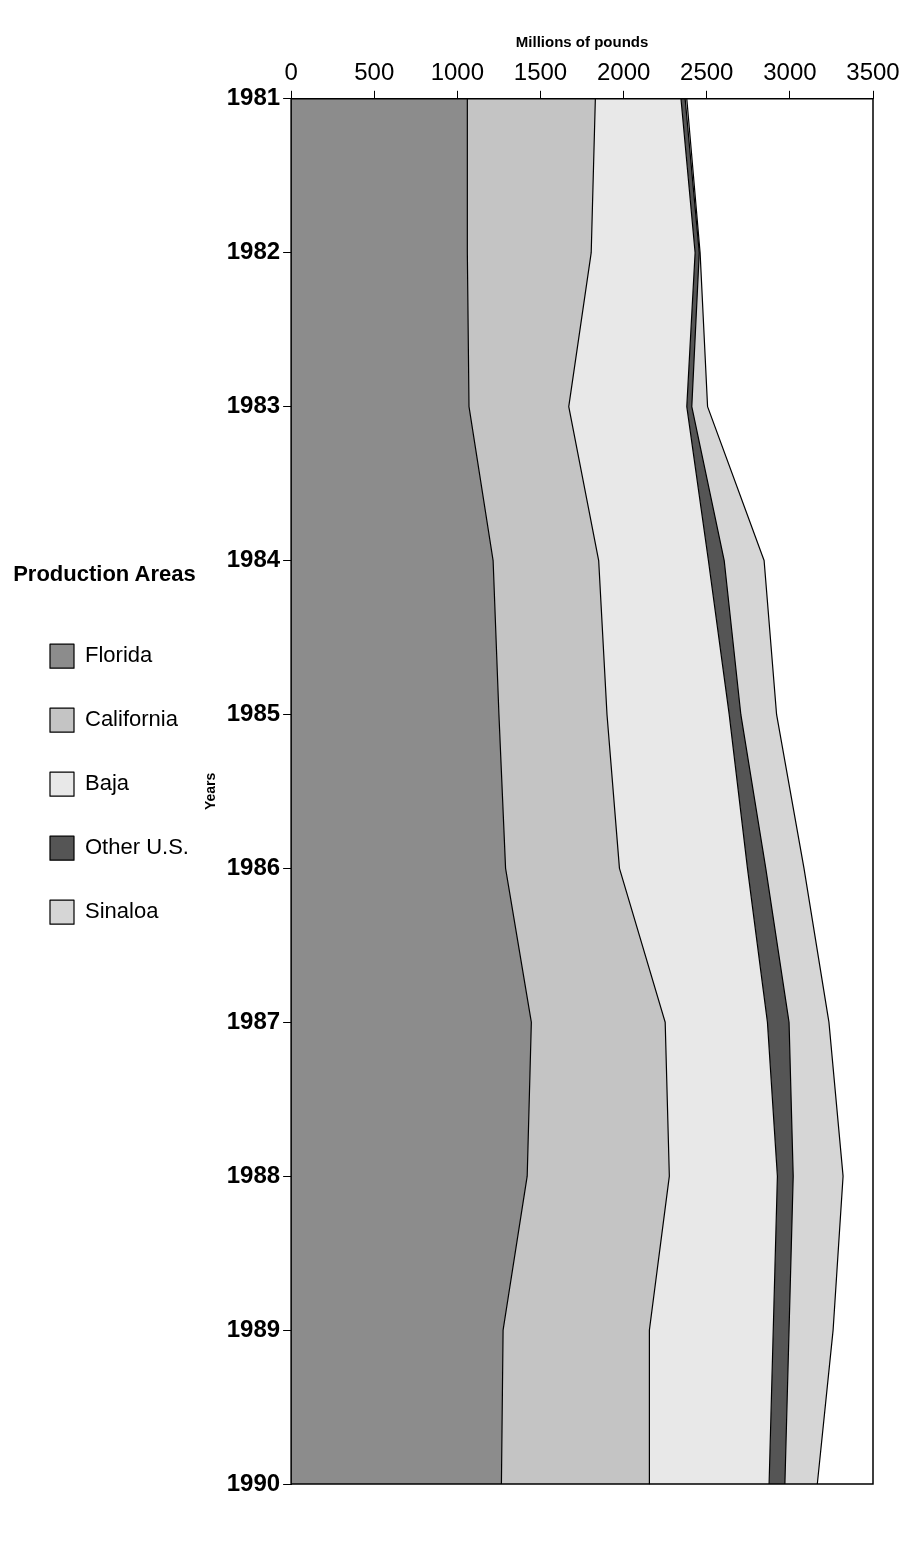  I want to click on y-tick-label: 1990, so click(253, 1482).